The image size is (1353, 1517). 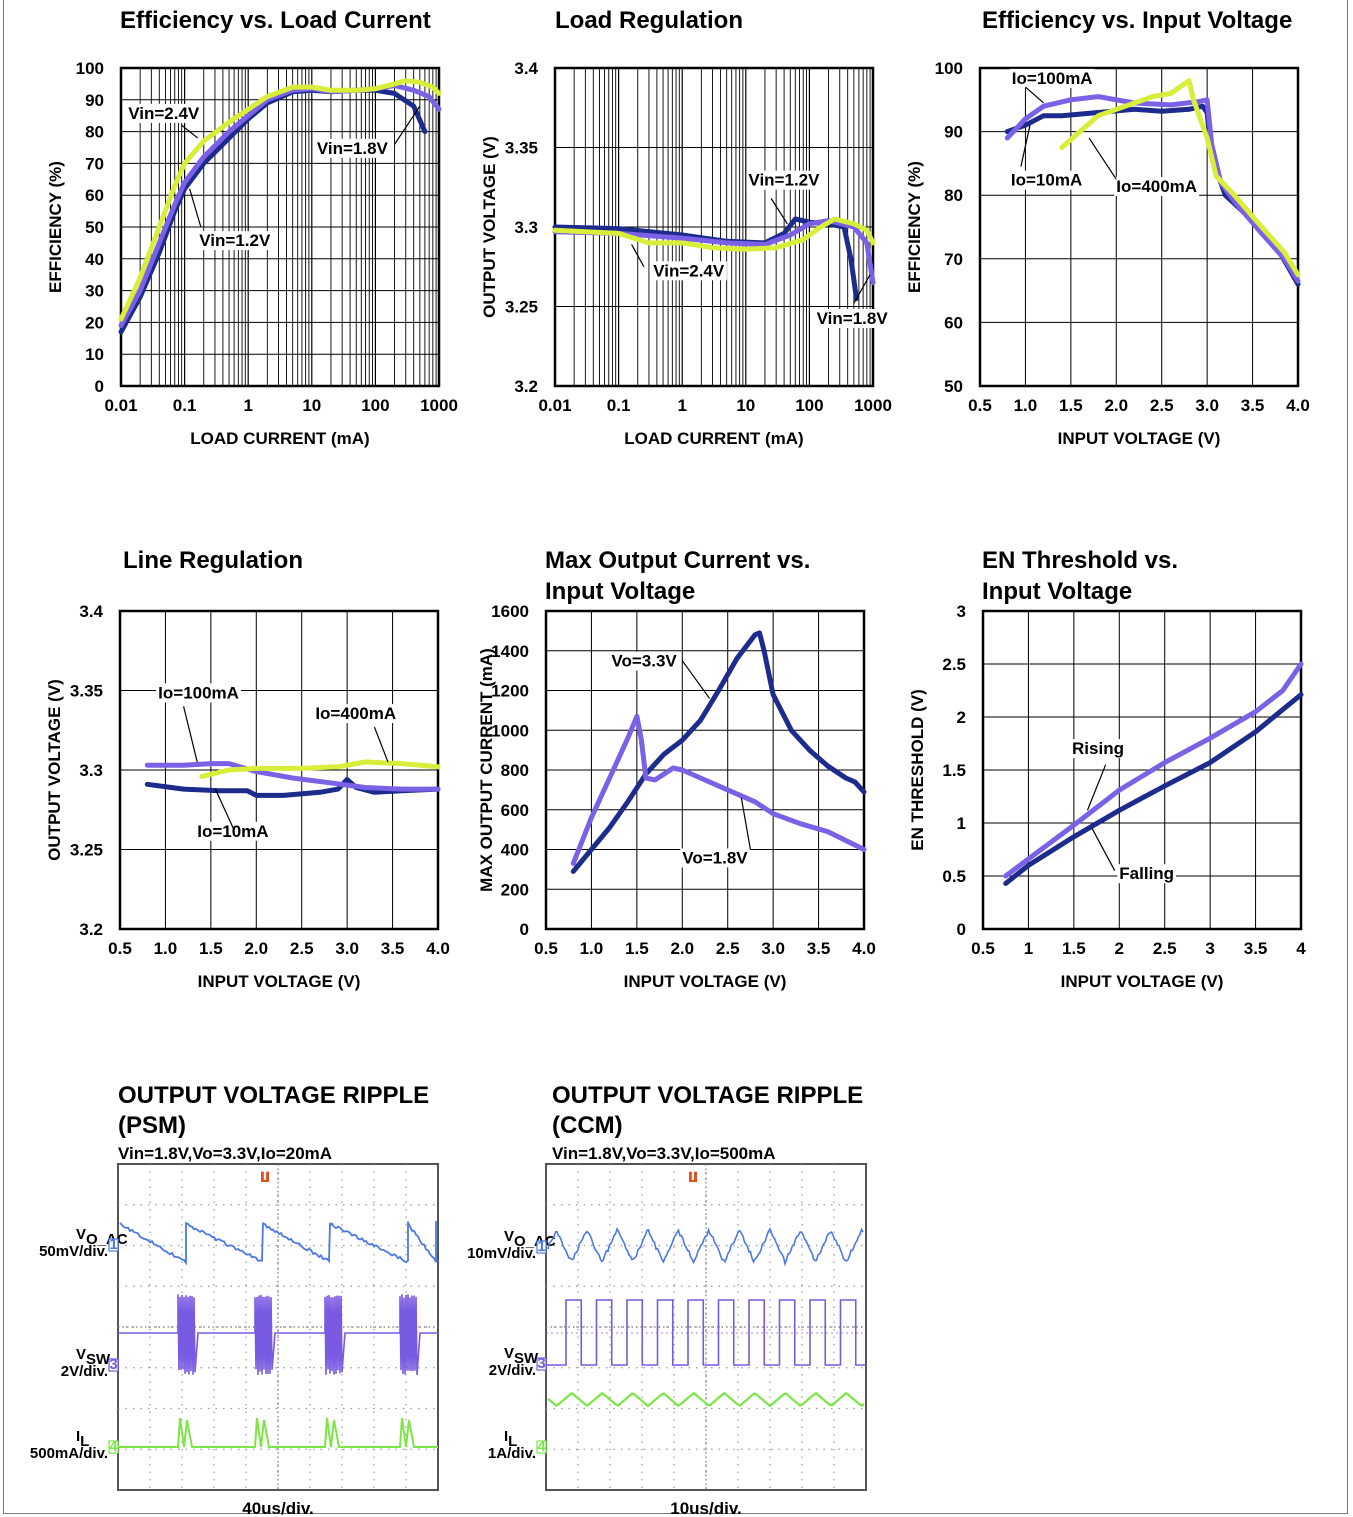 I want to click on y-tick-label: 3.35, so click(x=521, y=148).